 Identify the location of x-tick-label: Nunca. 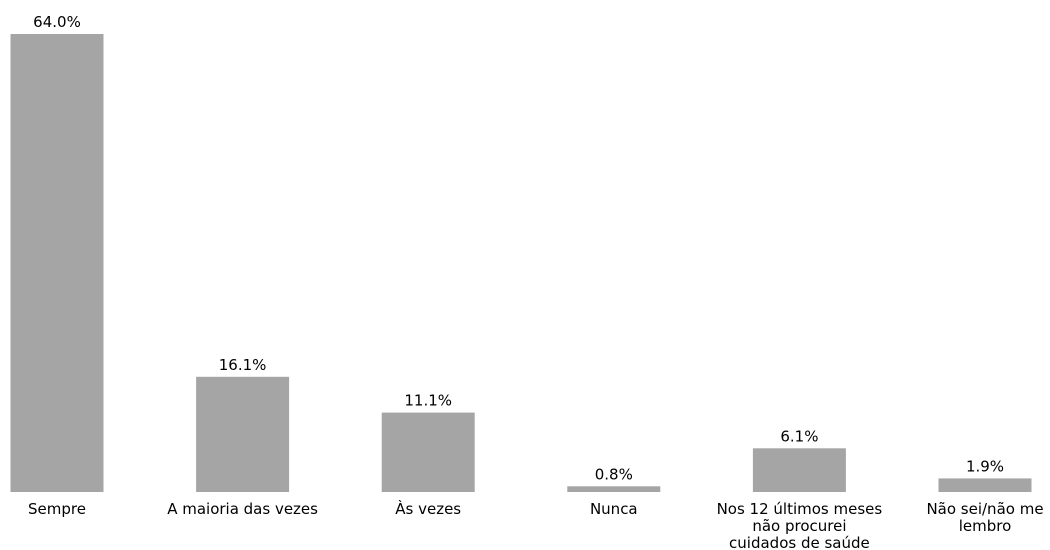
(614, 509).